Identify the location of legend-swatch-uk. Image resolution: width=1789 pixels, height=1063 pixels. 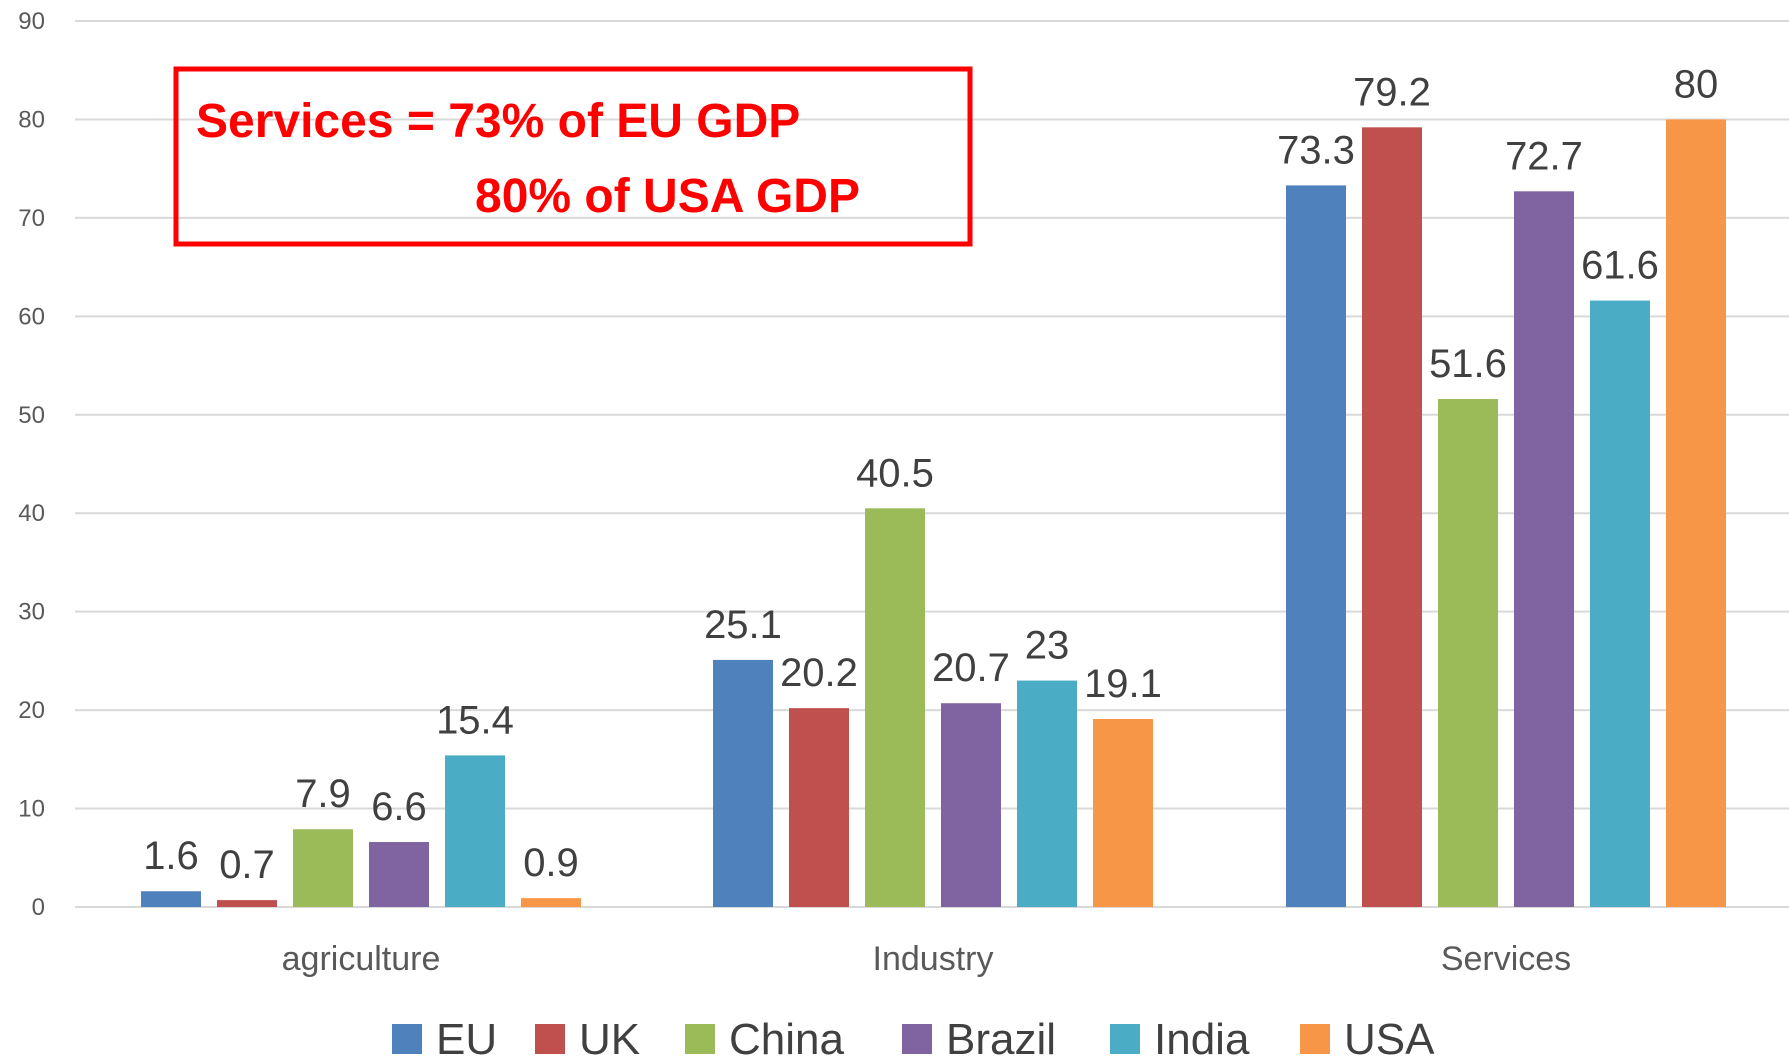
(550, 1039).